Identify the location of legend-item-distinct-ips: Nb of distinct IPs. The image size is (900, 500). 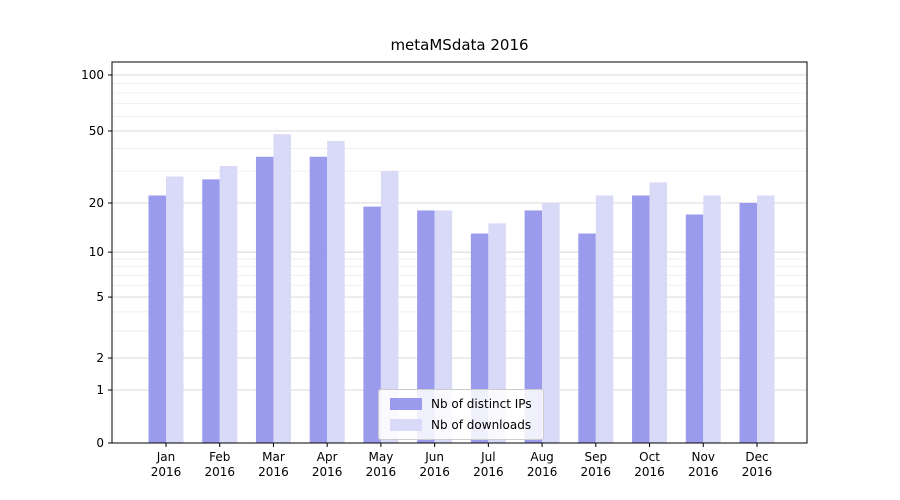
(461, 404).